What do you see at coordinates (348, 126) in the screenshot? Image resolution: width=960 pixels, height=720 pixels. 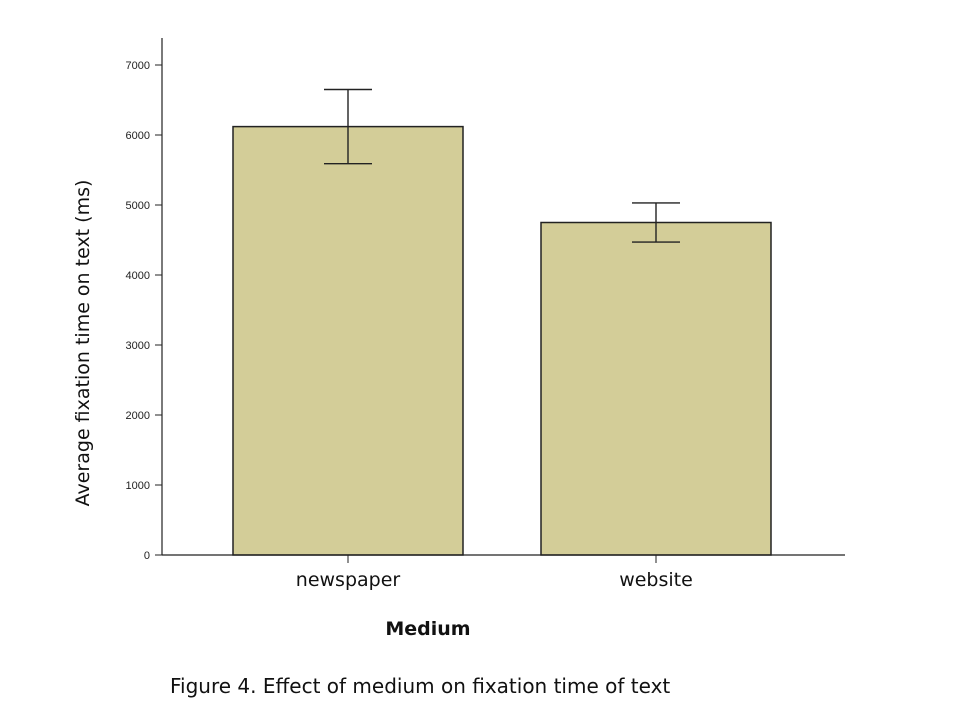 I see `error-bar-newspaper` at bounding box center [348, 126].